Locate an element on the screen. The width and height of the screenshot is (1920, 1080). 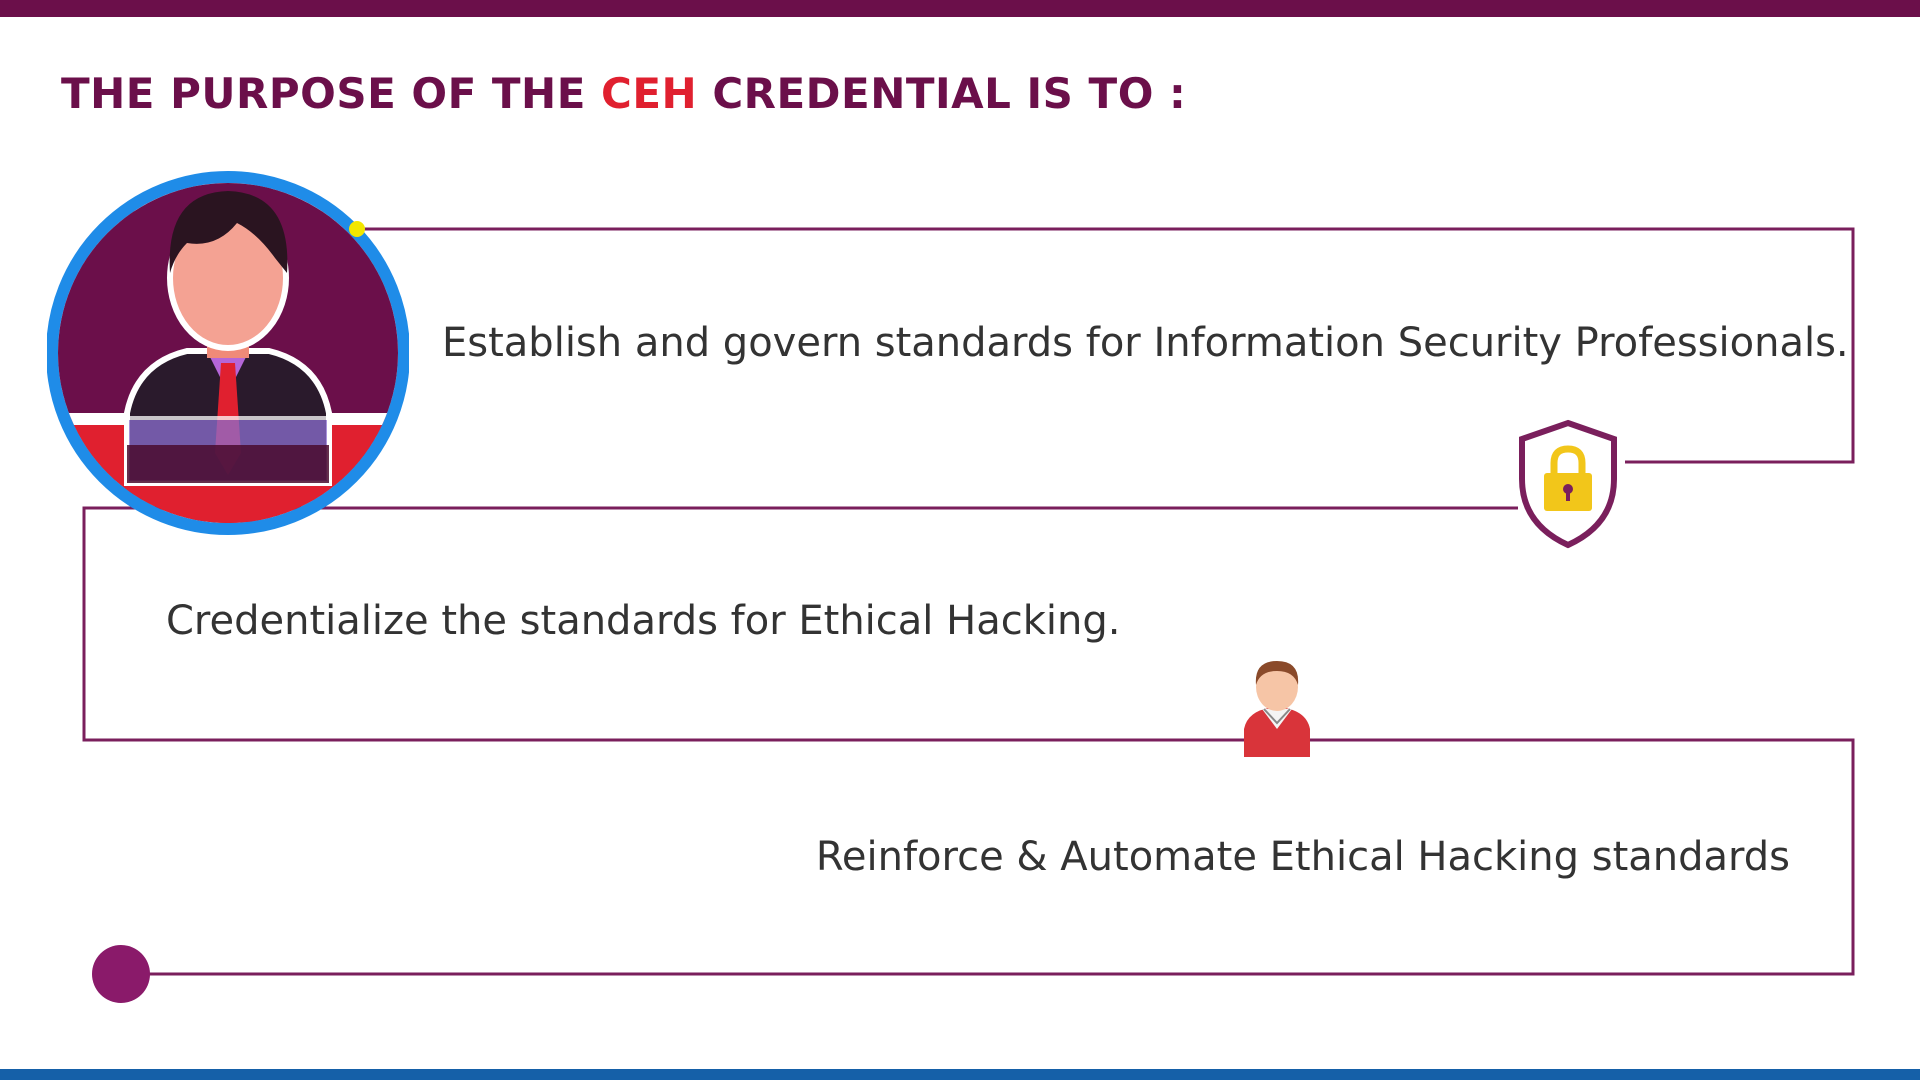
title-highlight: CEH is located at coordinates (649, 93).